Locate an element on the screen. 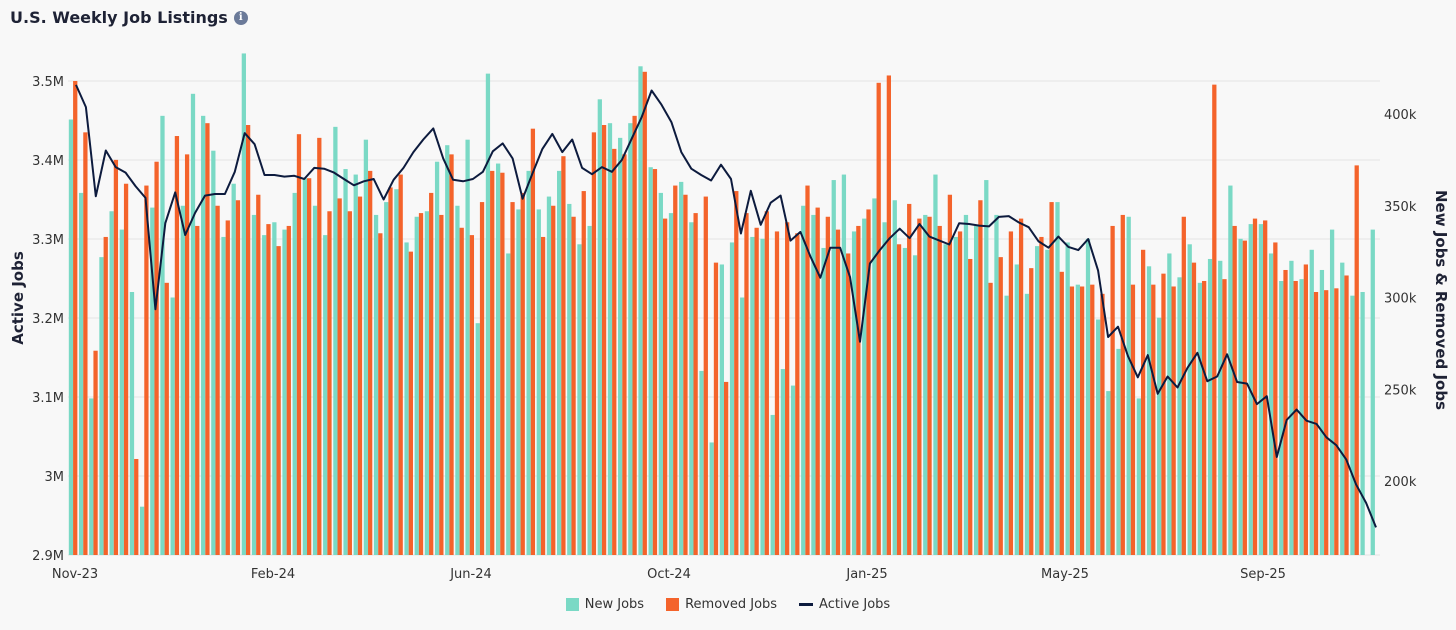 Image resolution: width=1456 pixels, height=630 pixels. y-right-tick-label: 300k is located at coordinates (1400, 299).